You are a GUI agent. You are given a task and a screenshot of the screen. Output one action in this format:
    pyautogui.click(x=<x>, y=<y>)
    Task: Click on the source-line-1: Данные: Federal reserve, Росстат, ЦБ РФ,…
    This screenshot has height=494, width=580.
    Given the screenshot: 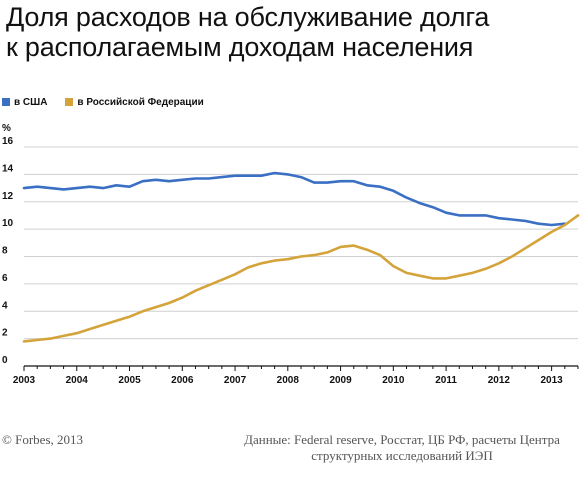 What is the action you would take?
    pyautogui.click(x=402, y=439)
    